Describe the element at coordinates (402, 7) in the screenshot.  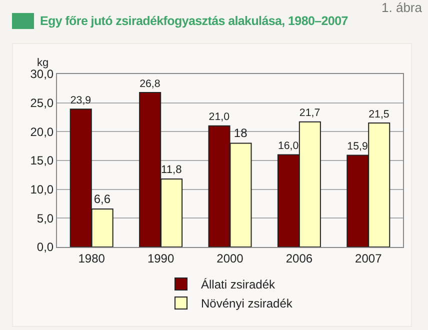
I see `text: 1. ábra` at that location.